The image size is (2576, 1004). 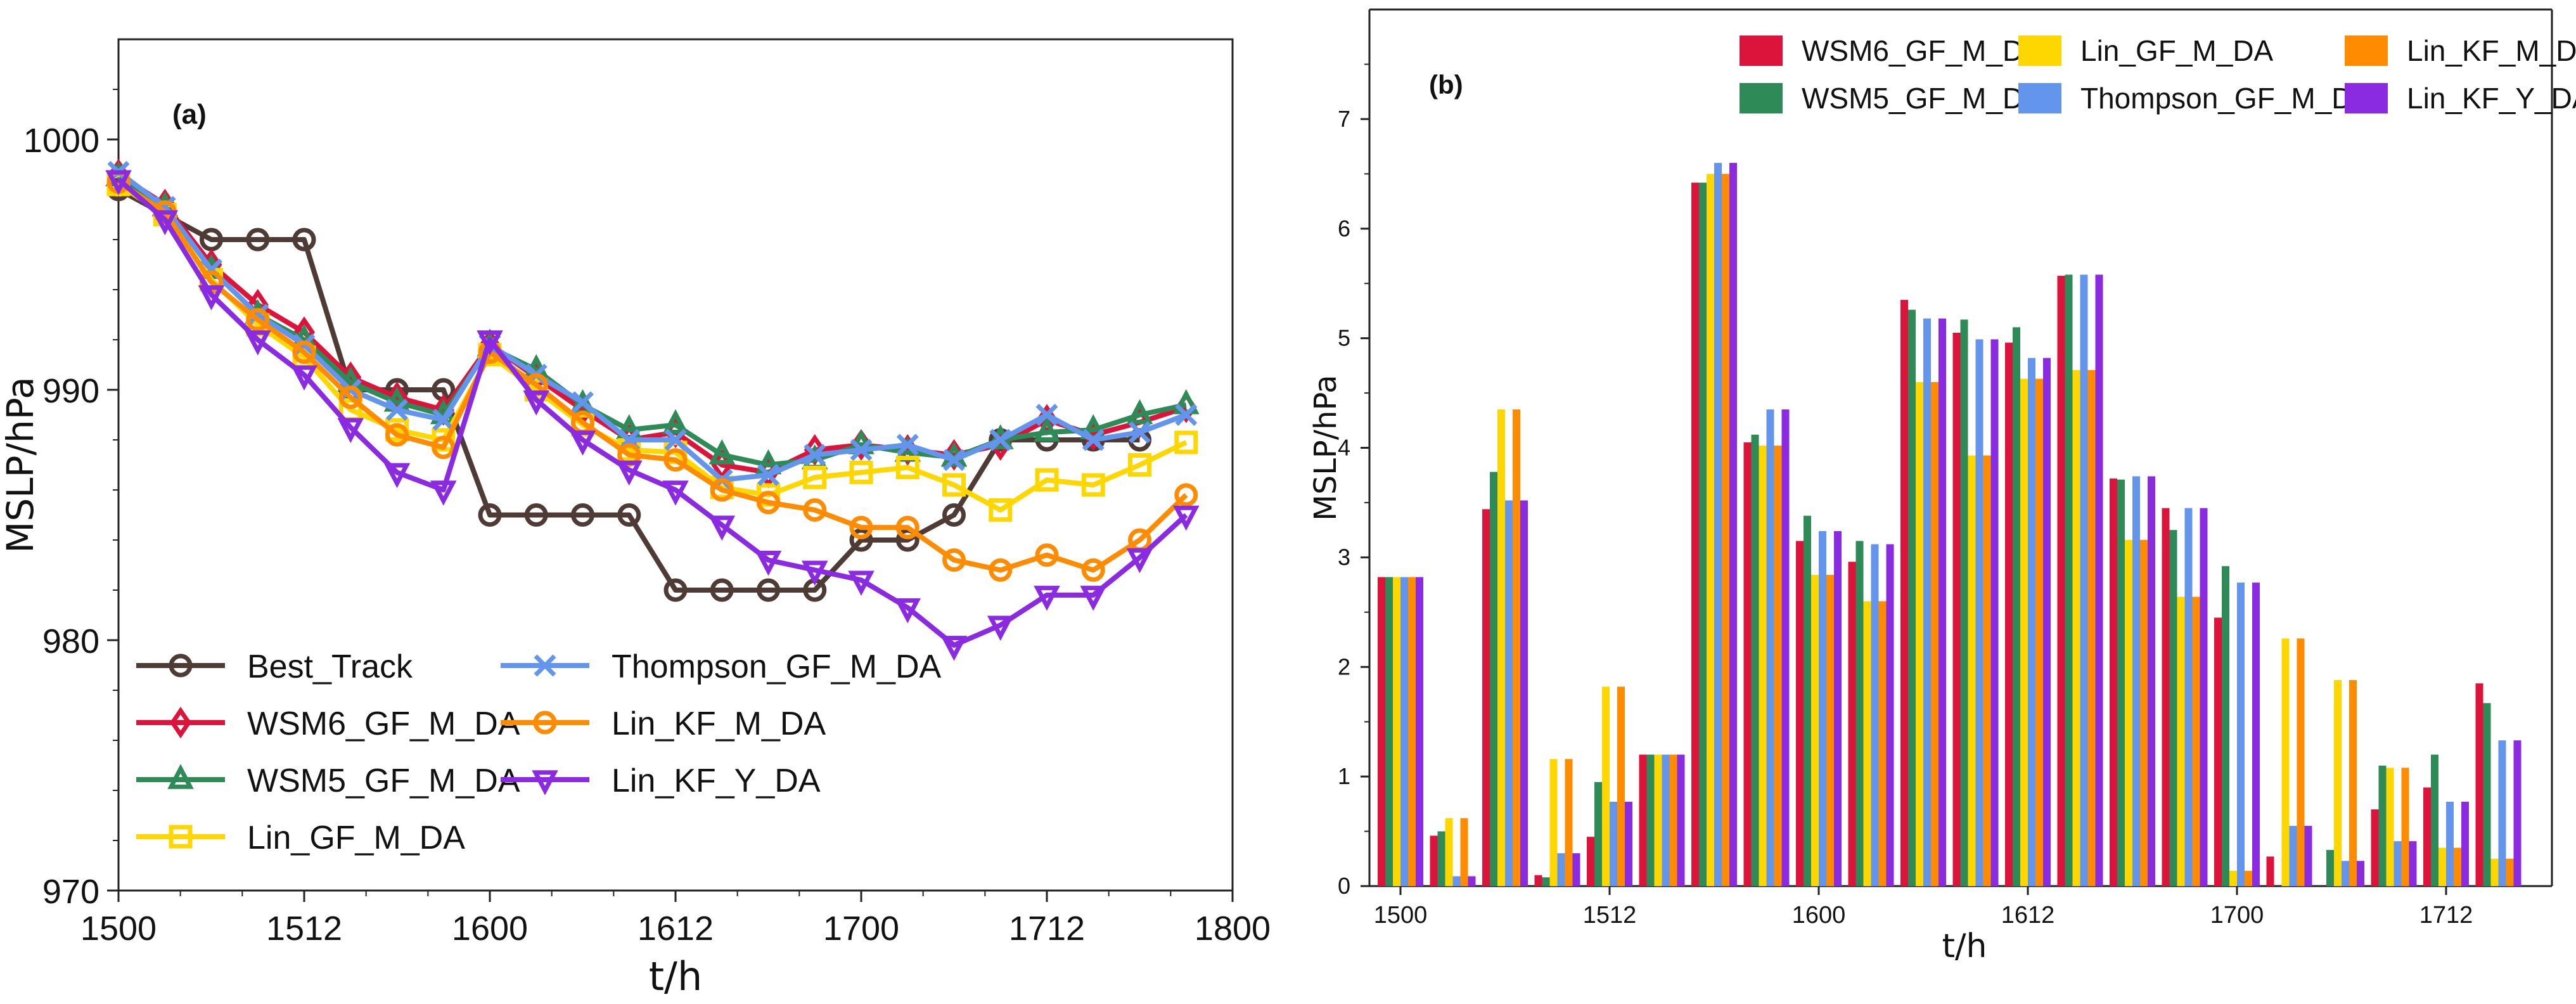 I want to click on y-tick-label: 970, so click(x=70, y=892).